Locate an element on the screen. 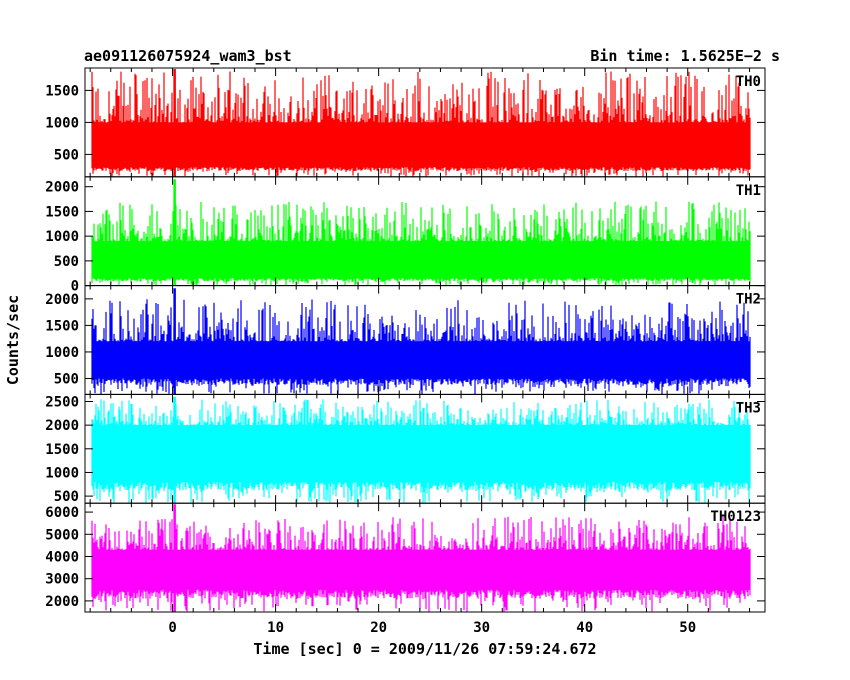 This screenshot has height=680, width=850. y-tick-label-6000: 6000 is located at coordinates (62, 513).